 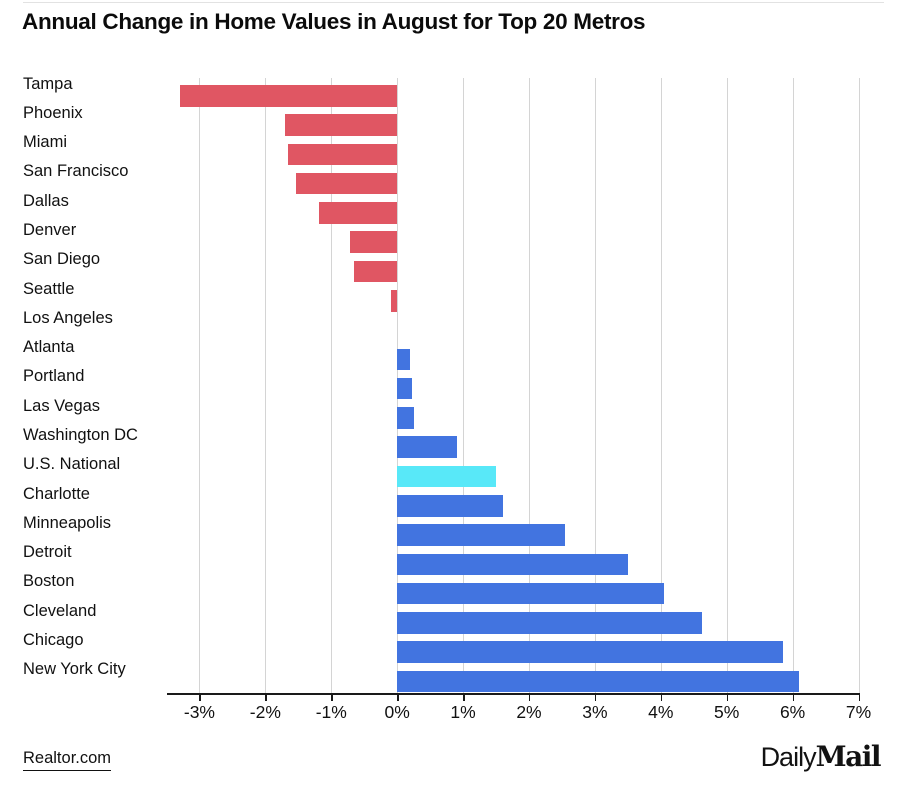 I want to click on top-divider, so click(x=453, y=2).